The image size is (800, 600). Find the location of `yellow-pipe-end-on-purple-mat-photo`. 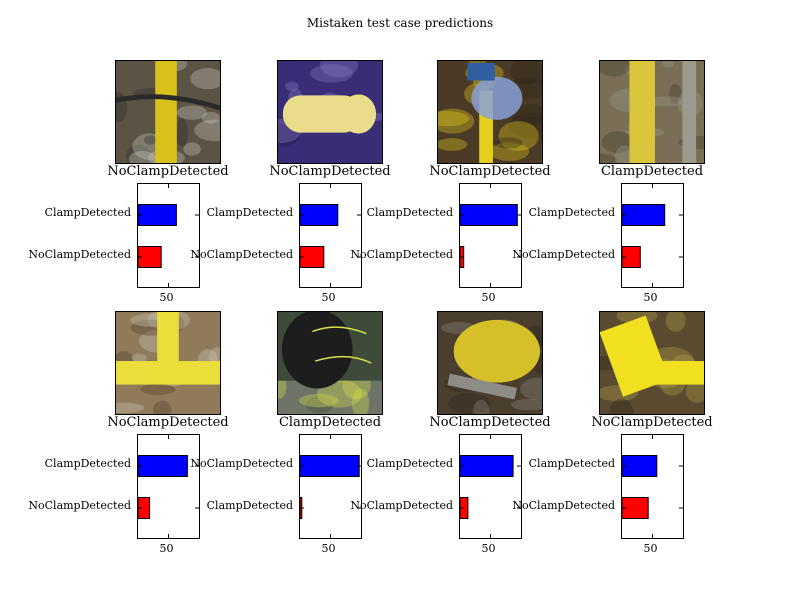

yellow-pipe-end-on-purple-mat-photo is located at coordinates (330, 112).